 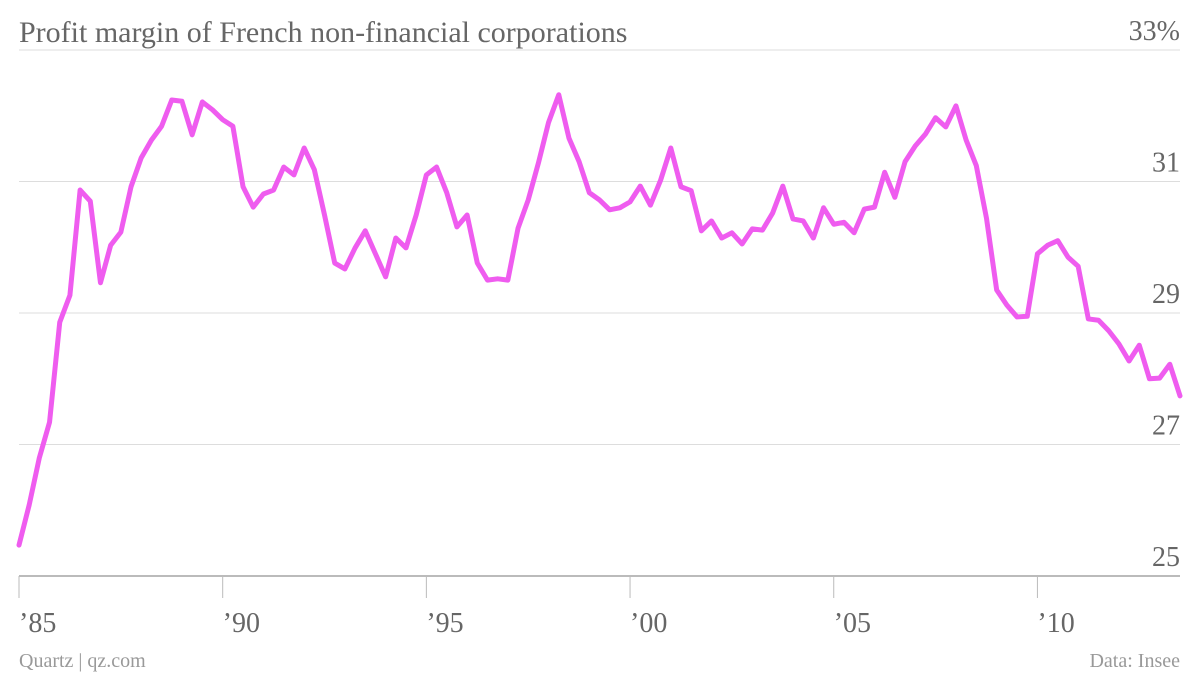 I want to click on y-tick-label: 27, so click(x=1166, y=426).